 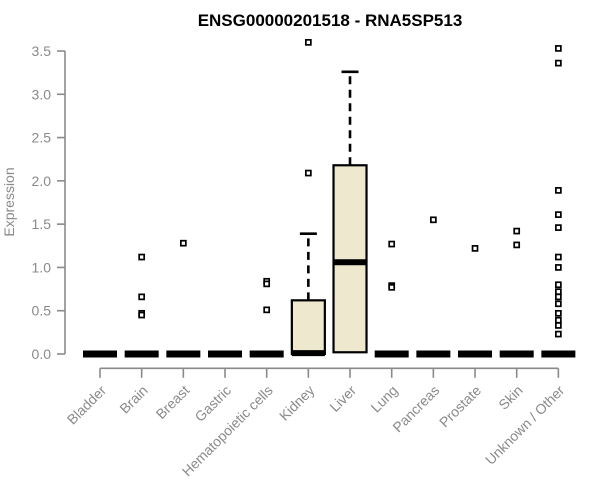 I want to click on box-group-bladder, so click(x=100, y=354).